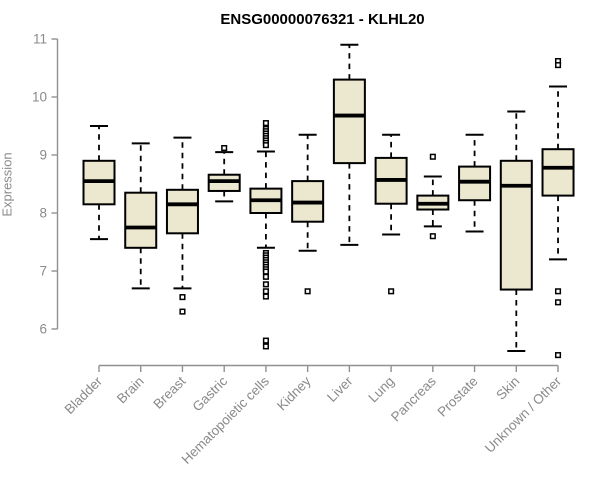 Image resolution: width=600 pixels, height=500 pixels. Describe the element at coordinates (39, 97) in the screenshot. I see `y-tick-label: 10` at that location.